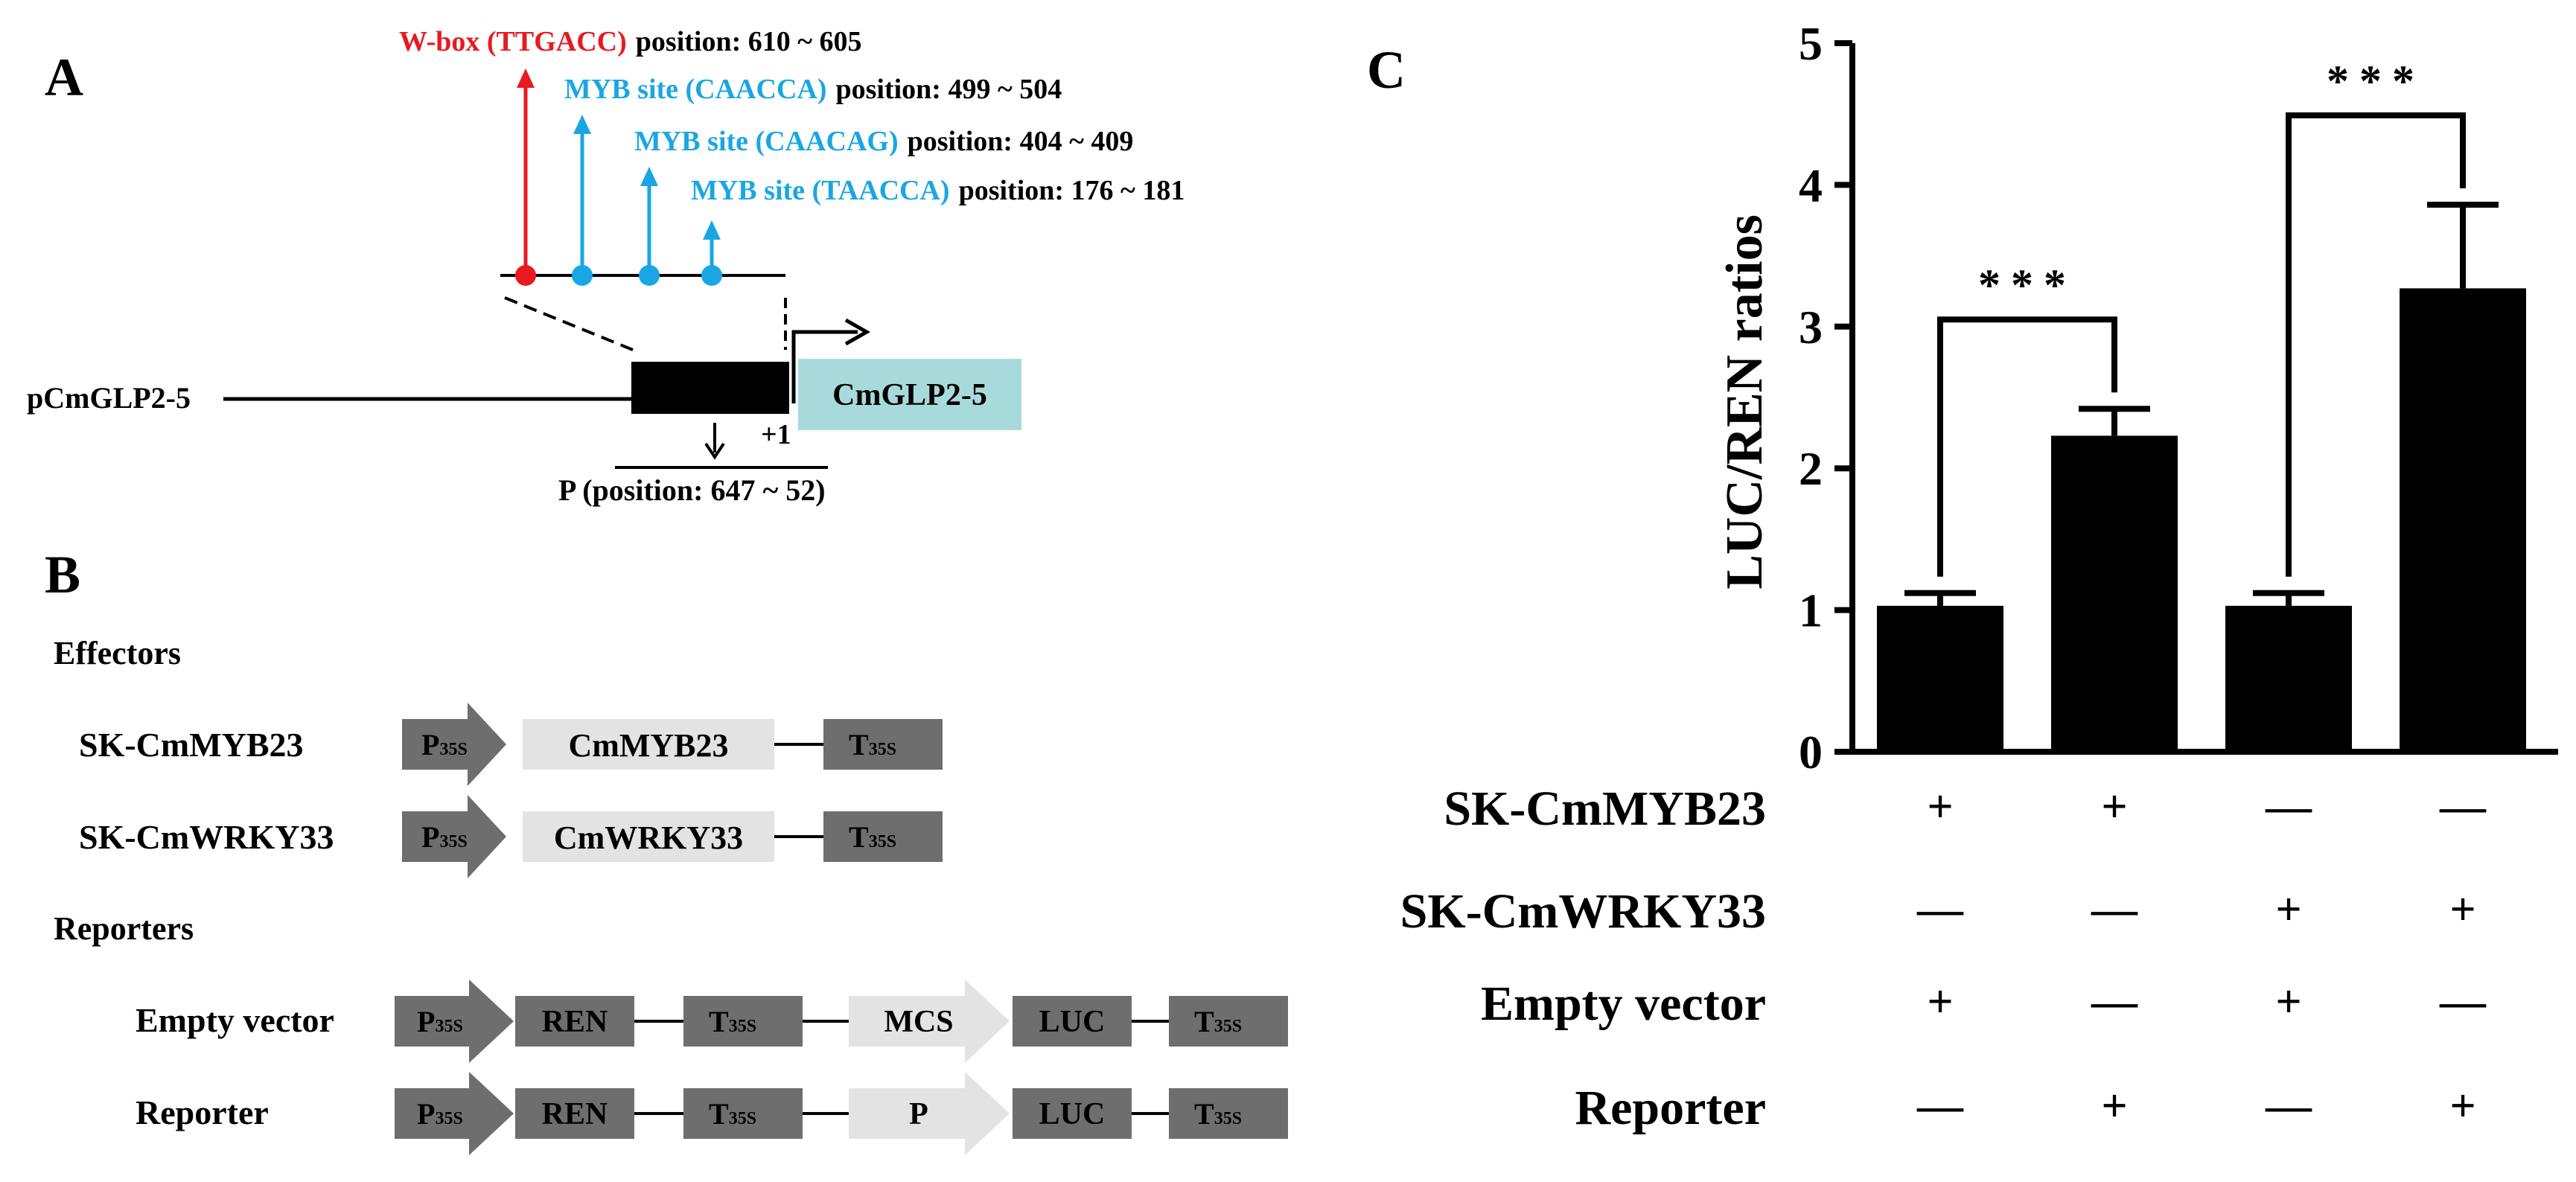 This screenshot has height=1182, width=2576. I want to click on significance-brackets: *** ***, so click(2201, 317).